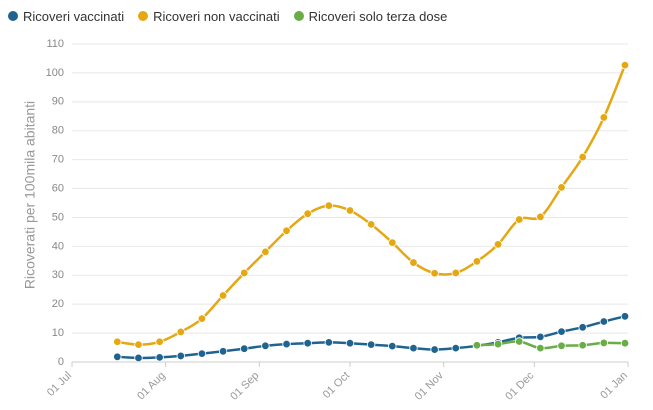 This screenshot has width=653, height=410. I want to click on x-tick-label: 01 Jan, so click(614, 386).